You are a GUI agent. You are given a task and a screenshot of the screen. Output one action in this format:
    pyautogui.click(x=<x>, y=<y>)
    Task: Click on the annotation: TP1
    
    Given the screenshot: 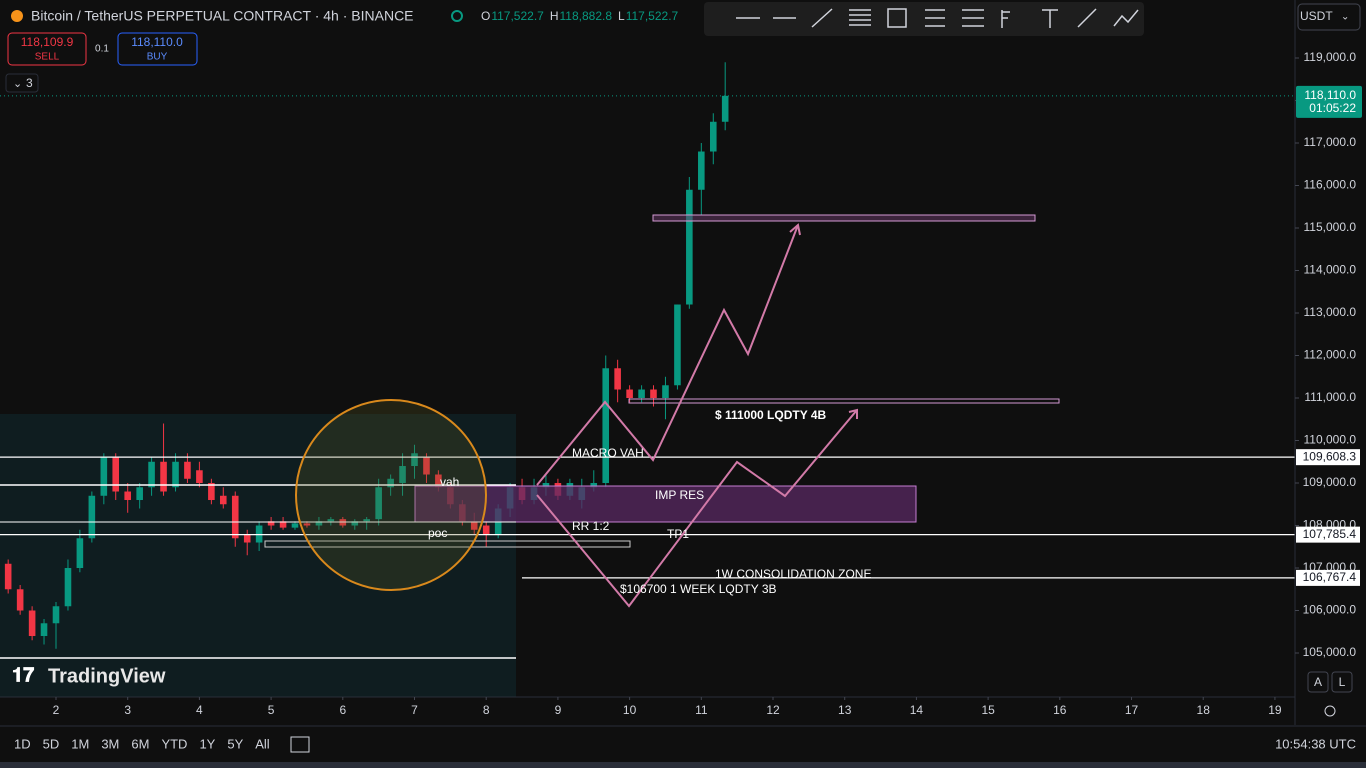 What is the action you would take?
    pyautogui.click(x=678, y=534)
    